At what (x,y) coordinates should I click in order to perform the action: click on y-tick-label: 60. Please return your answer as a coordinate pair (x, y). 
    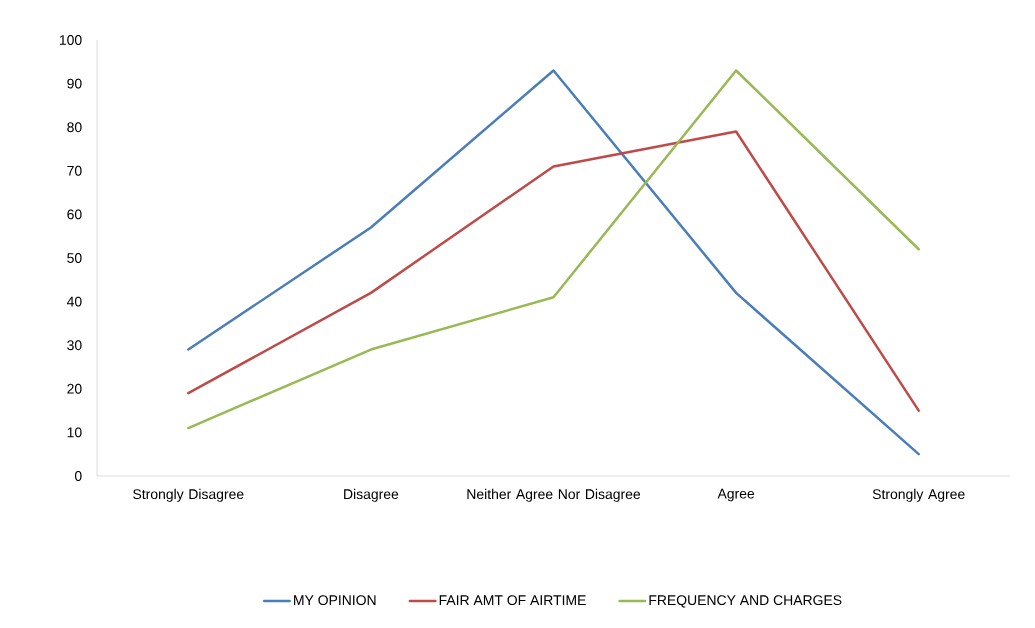
    Looking at the image, I should click on (74, 214).